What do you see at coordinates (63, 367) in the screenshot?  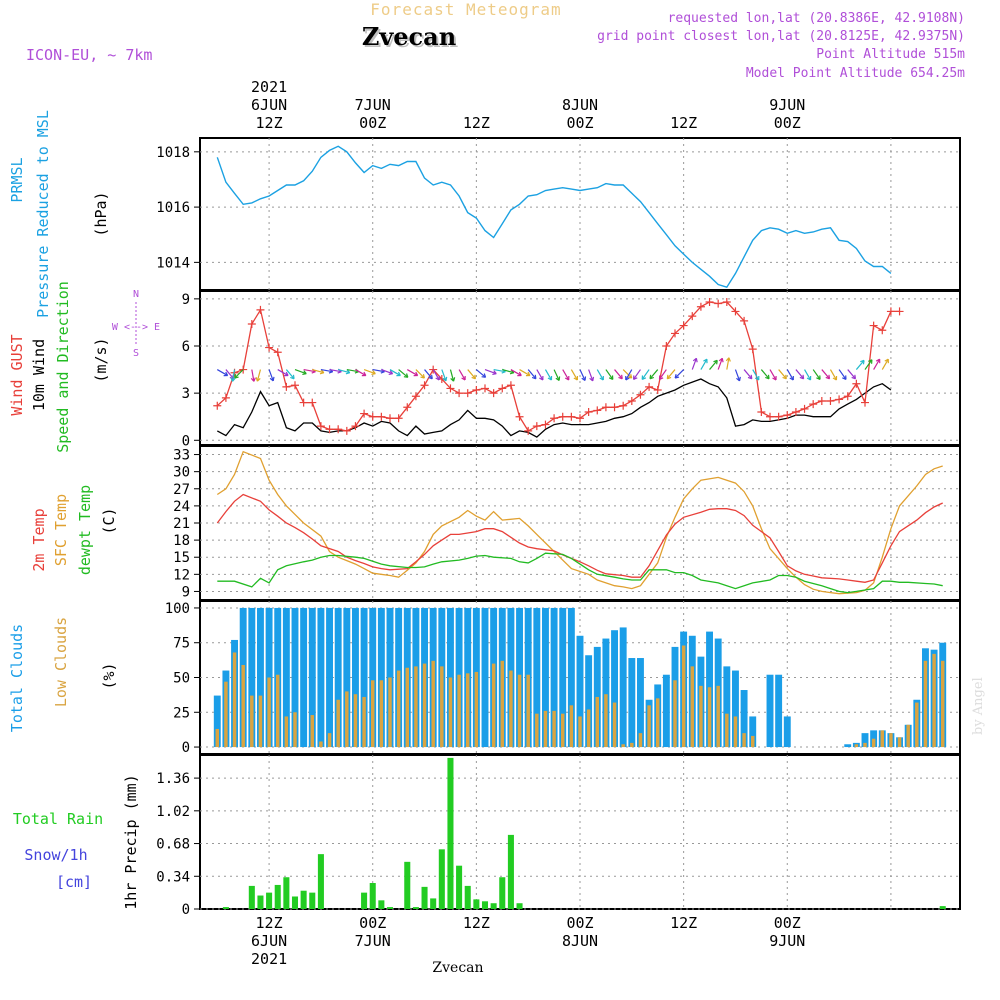 I see `wind-label-direction: Speed and Direction` at bounding box center [63, 367].